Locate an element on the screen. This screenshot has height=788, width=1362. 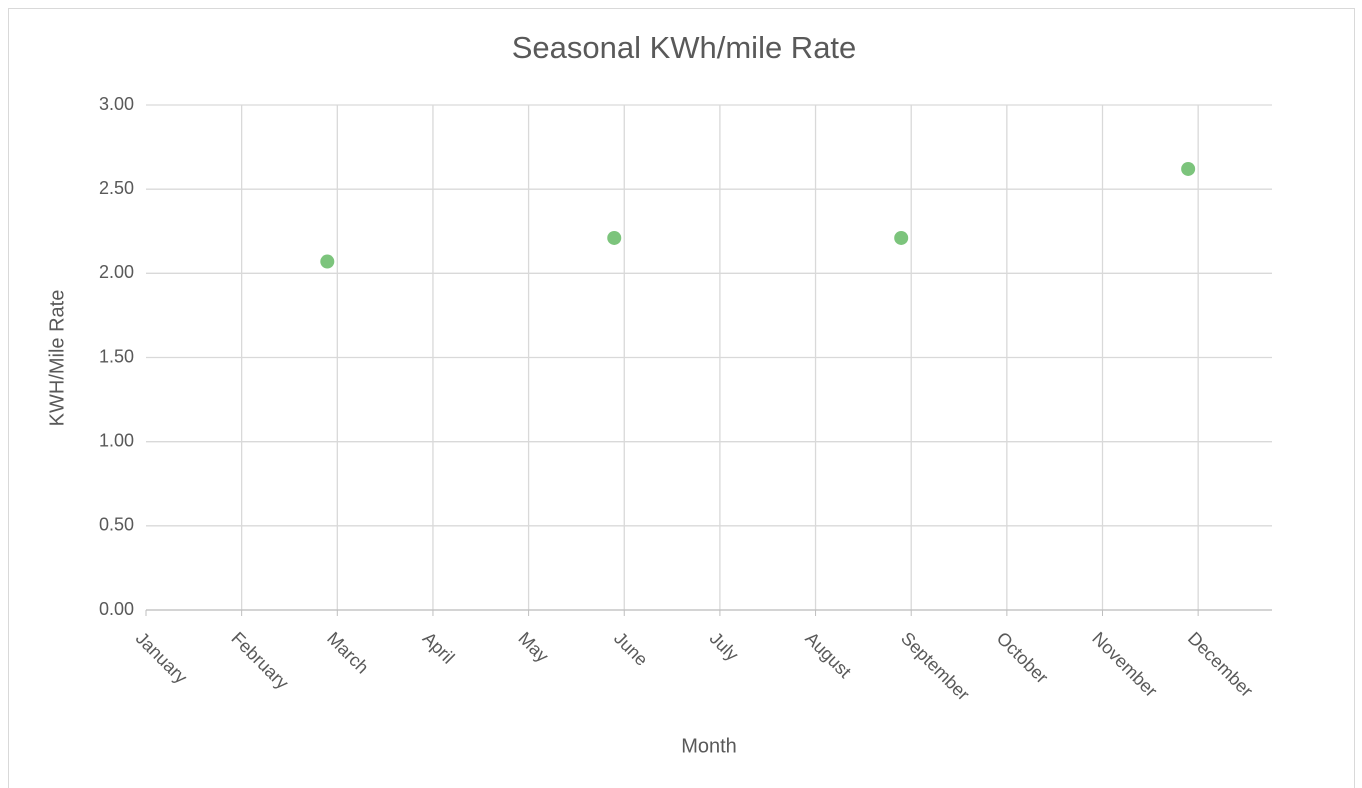
y-tick-label: 2.00 is located at coordinates (116, 272).